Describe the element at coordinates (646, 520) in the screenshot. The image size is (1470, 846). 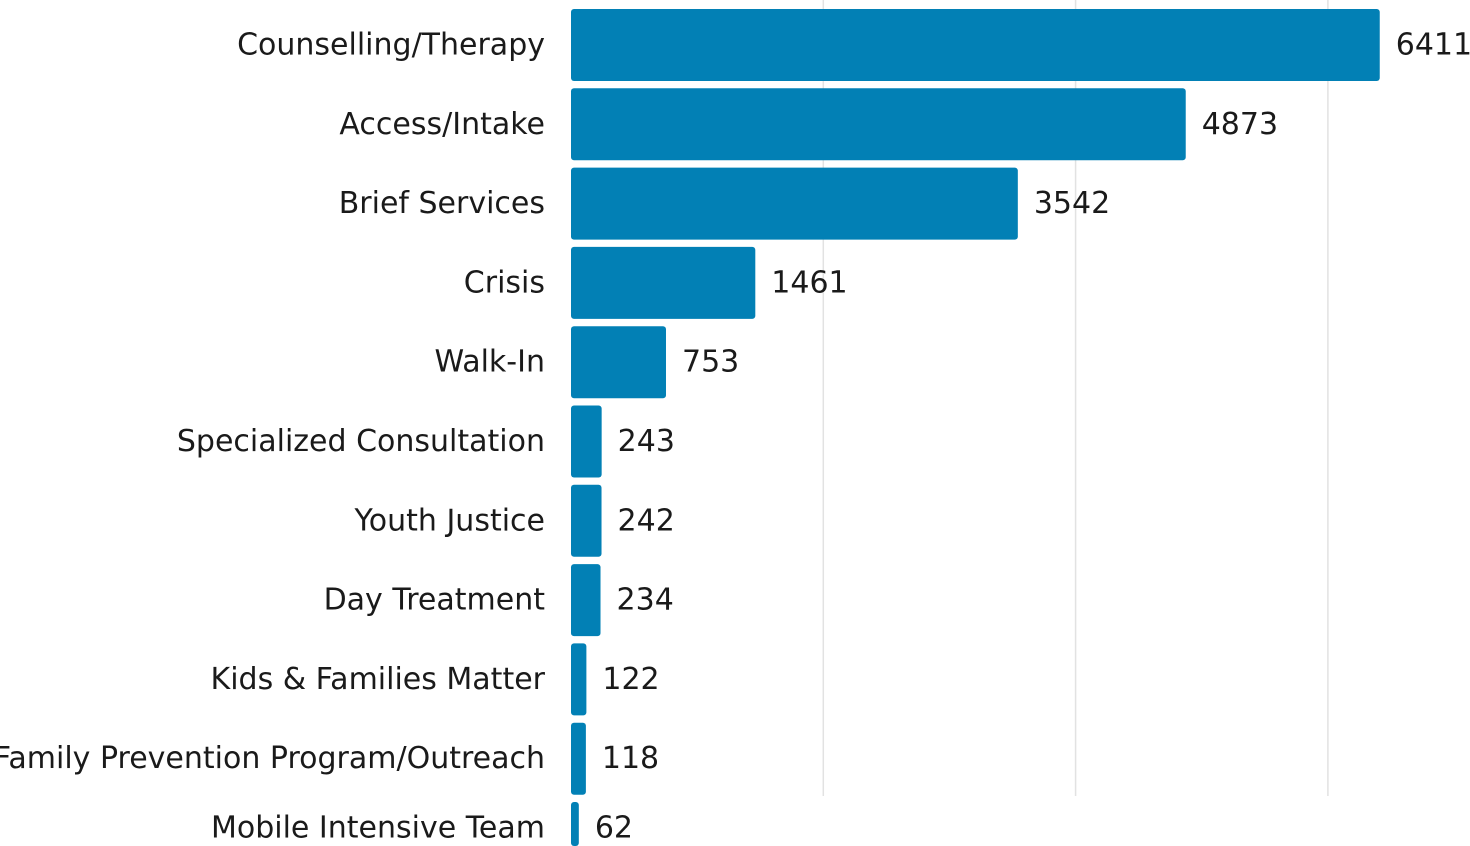
I see `value-label: 242` at that location.